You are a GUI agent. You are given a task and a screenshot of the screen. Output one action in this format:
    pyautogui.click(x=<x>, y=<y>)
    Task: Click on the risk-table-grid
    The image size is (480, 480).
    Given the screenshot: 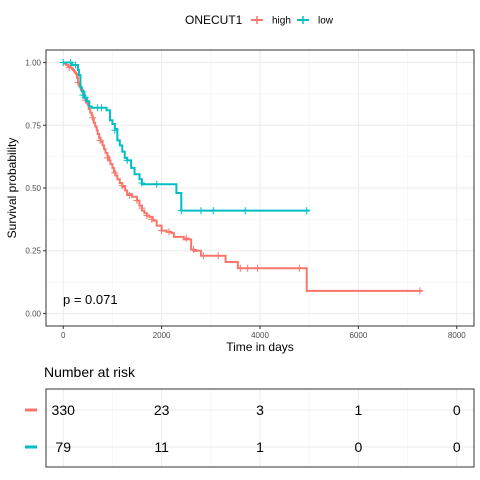 What is the action you would take?
    pyautogui.click(x=260, y=428)
    